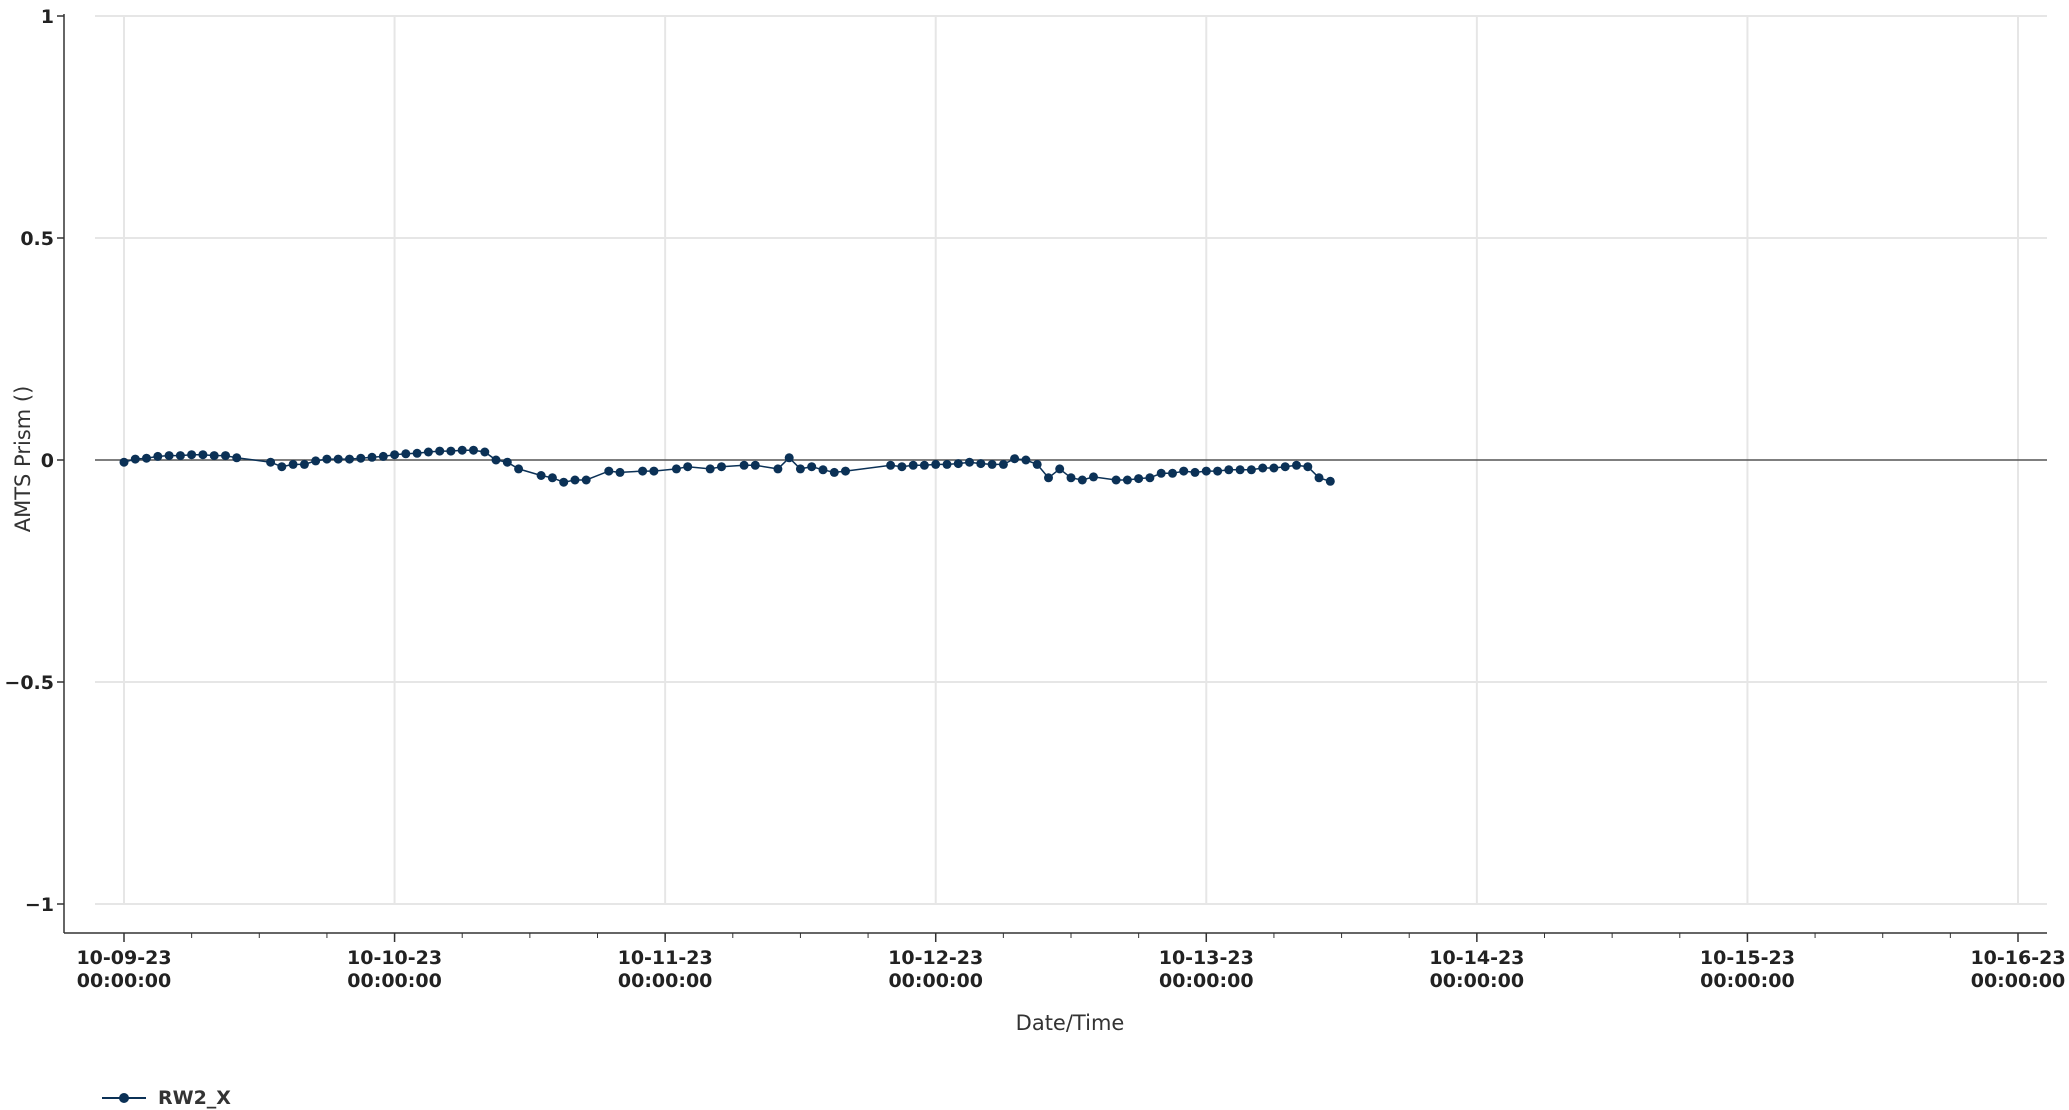  What do you see at coordinates (1070, 1023) in the screenshot?
I see `x-axis-title: Date/Time` at bounding box center [1070, 1023].